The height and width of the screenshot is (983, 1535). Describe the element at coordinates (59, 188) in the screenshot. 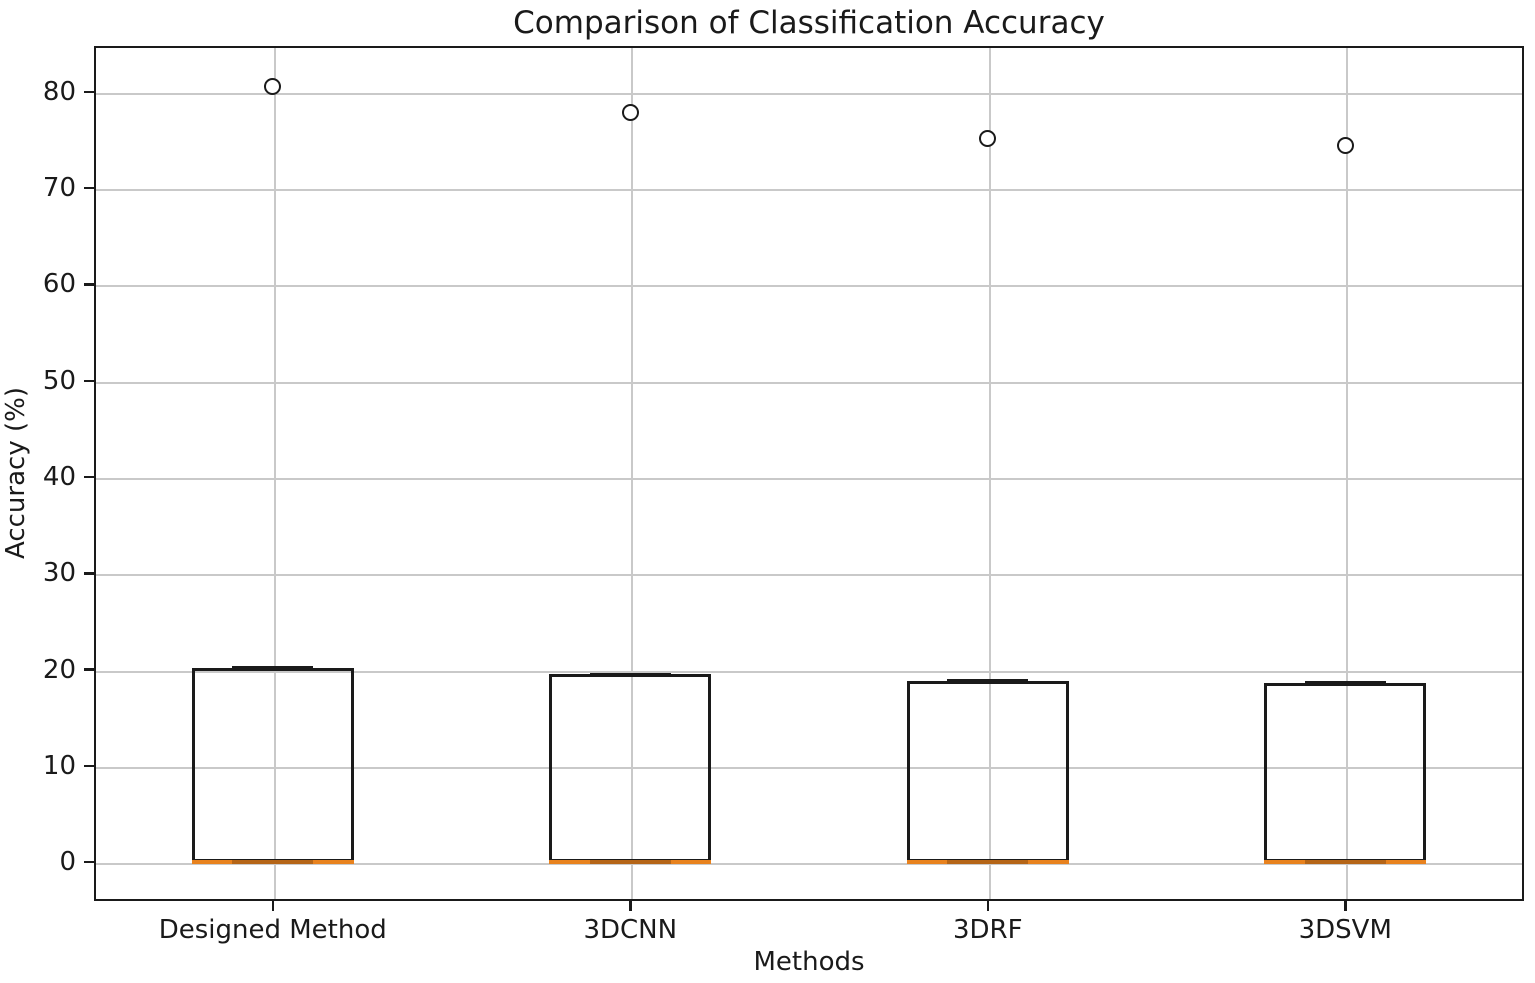

I see `y-tick-label: 70` at that location.